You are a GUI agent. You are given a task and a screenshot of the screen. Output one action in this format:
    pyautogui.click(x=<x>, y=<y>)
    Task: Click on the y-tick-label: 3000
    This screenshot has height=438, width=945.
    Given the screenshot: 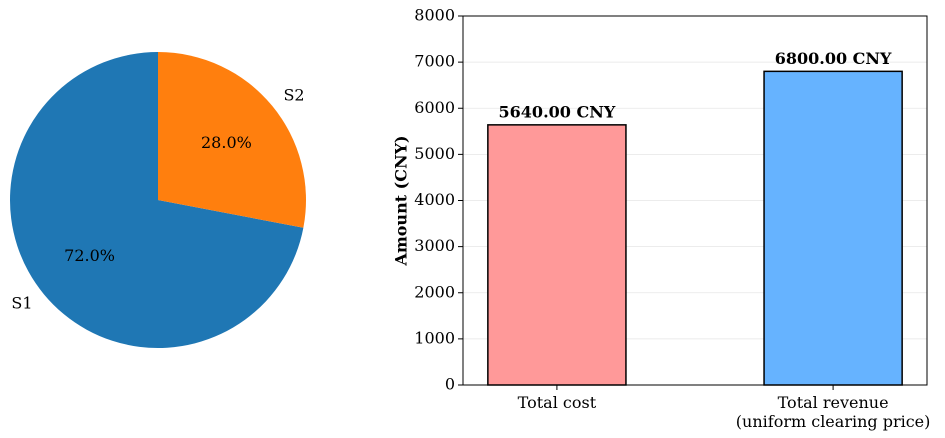 What is the action you would take?
    pyautogui.click(x=434, y=245)
    